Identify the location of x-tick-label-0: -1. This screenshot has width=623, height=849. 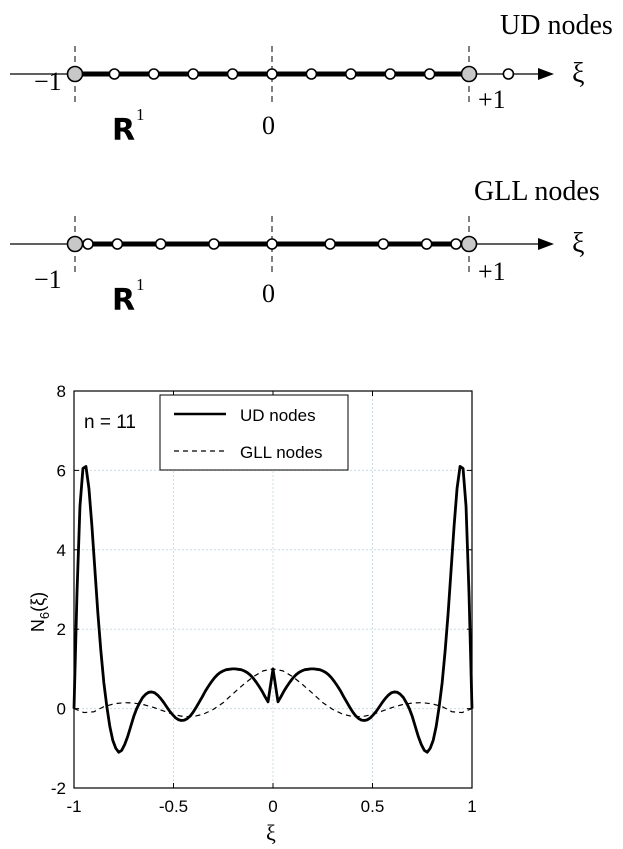
(73, 806).